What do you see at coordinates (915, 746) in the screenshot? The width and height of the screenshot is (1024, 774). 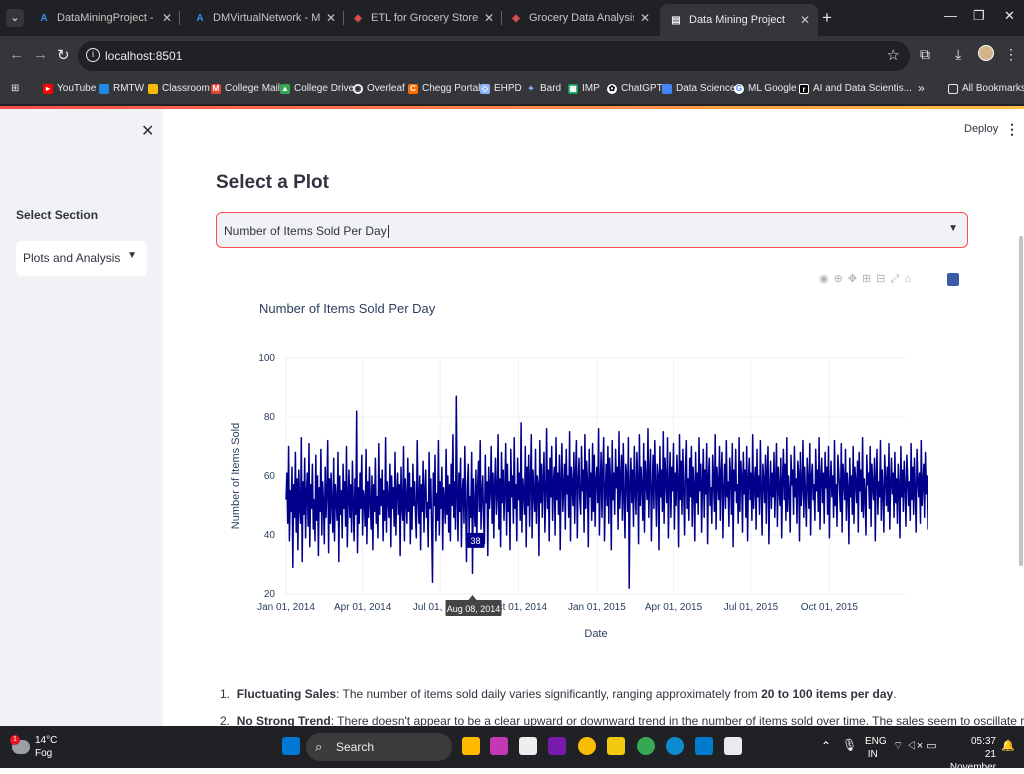 I see `wifi-volume-battery-icons: ⌔ ◁× ▭` at bounding box center [915, 746].